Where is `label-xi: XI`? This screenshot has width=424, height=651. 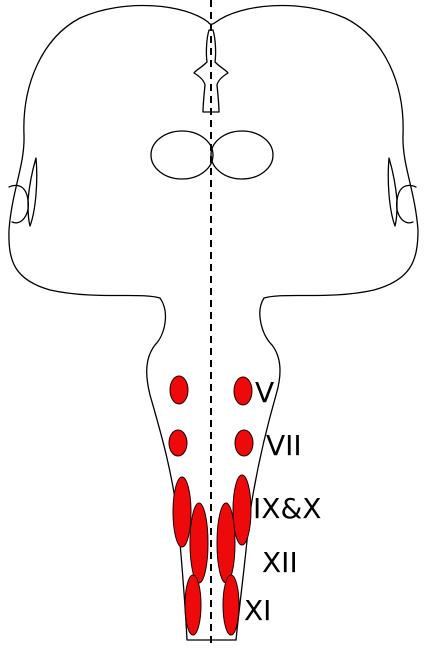 label-xi: XI is located at coordinates (257, 610).